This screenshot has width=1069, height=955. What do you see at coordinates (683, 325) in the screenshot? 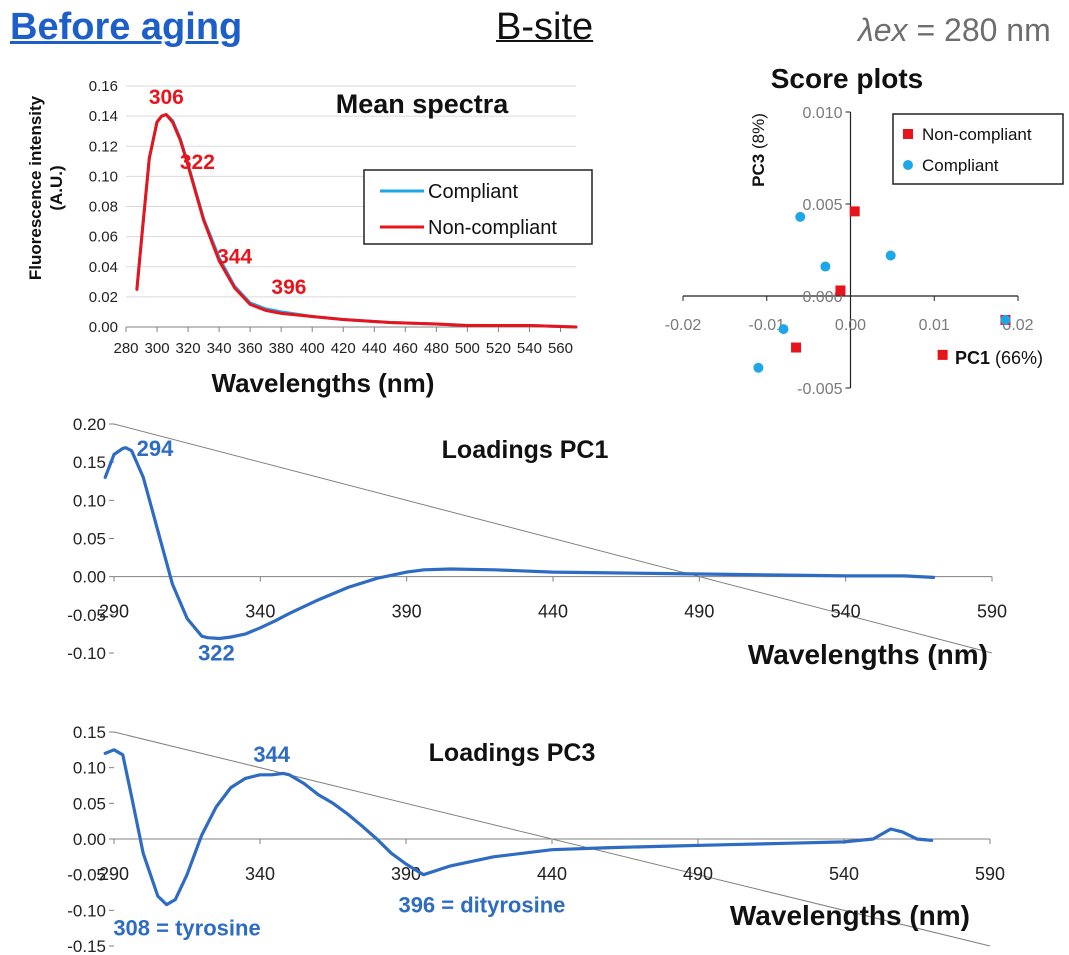
I see `x-tick-label: -0.02` at bounding box center [683, 325].